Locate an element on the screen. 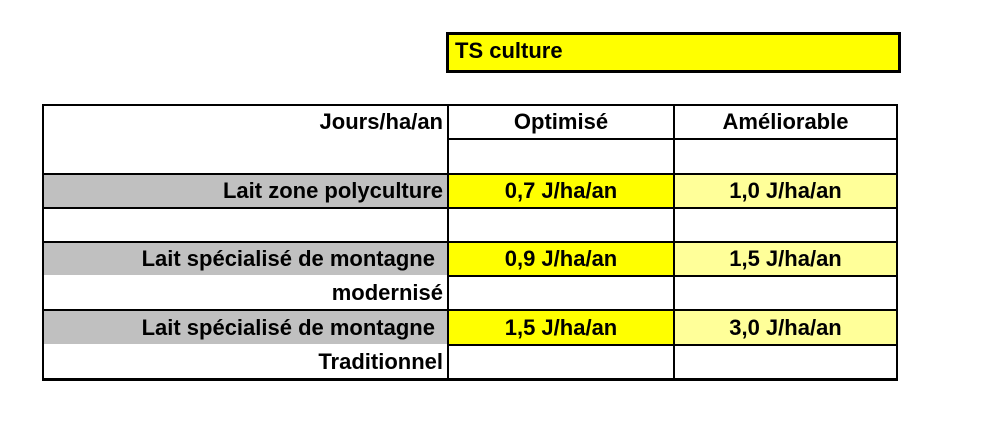 This screenshot has height=432, width=996. header-optimise: Optimisé is located at coordinates (561, 122).